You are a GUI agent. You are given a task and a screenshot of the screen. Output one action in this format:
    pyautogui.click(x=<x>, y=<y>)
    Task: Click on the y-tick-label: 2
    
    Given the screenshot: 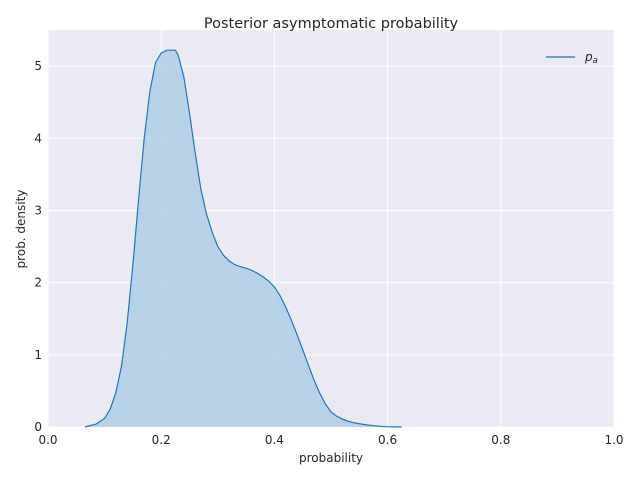 What is the action you would take?
    pyautogui.click(x=38, y=283)
    